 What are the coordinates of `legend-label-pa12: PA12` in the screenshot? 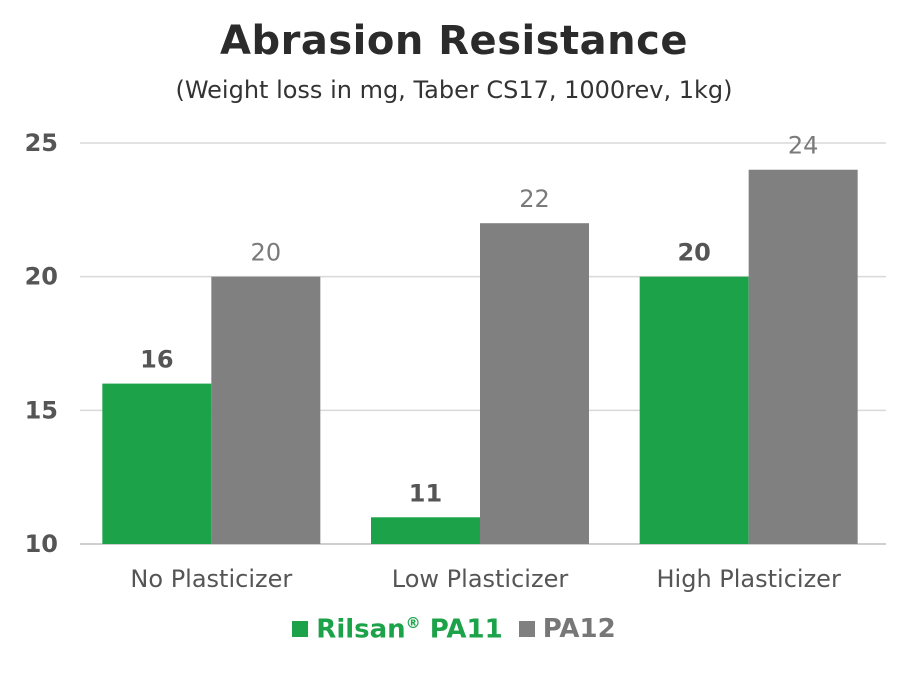 It's located at (579, 629).